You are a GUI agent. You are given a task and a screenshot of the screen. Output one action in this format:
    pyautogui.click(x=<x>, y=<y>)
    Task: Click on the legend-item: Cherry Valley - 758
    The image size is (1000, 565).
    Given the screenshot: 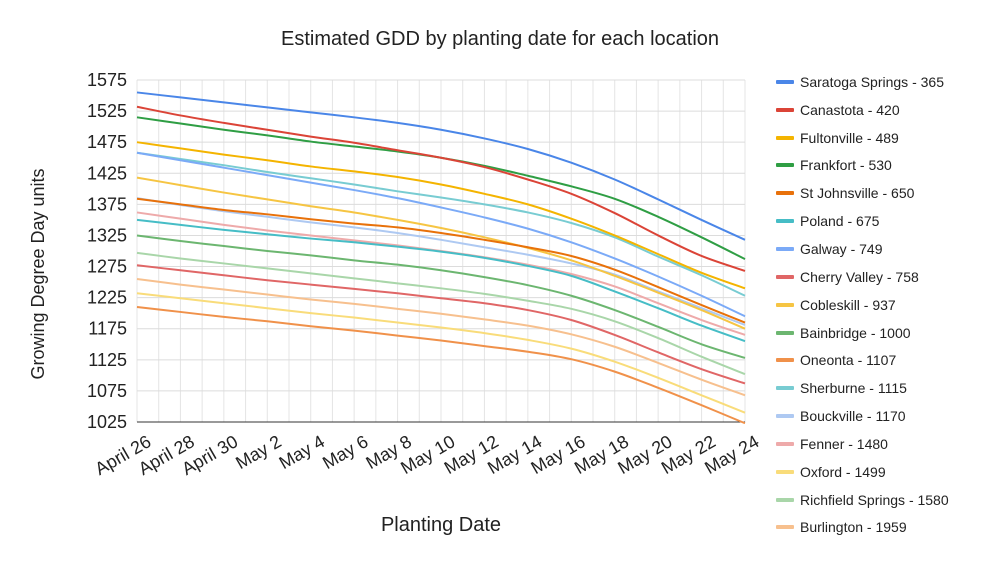 What is the action you would take?
    pyautogui.click(x=886, y=277)
    